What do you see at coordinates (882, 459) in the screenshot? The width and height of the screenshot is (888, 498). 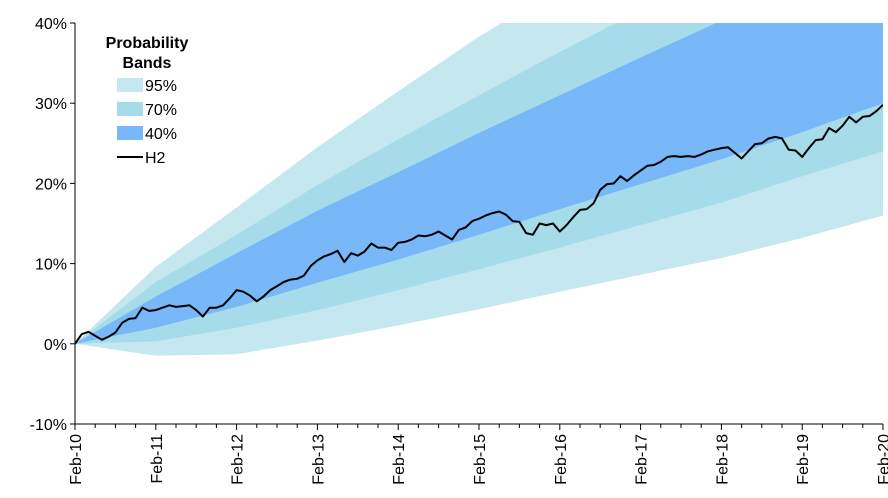 I see `x-tick-label: Feb-20` at bounding box center [882, 459].